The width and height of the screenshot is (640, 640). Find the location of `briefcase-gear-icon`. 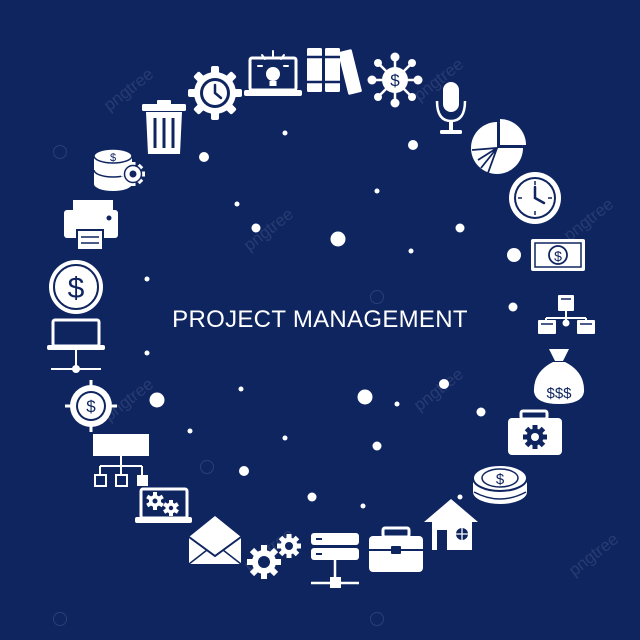

briefcase-gear-icon is located at coordinates (535, 432).